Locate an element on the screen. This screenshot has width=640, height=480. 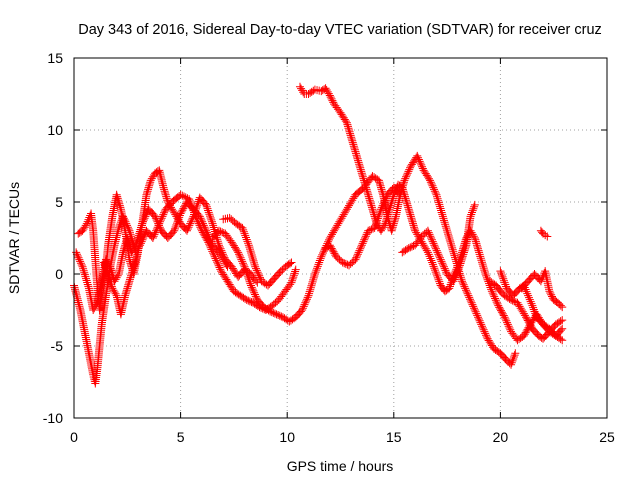
y-axis-label: SDTVAR / TECUs is located at coordinates (14, 238).